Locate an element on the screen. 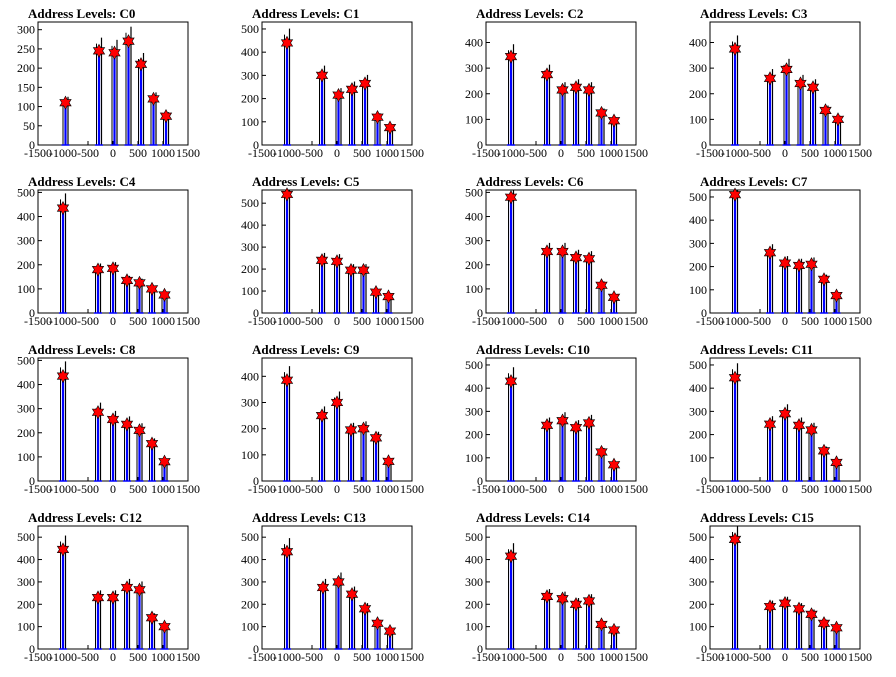 This screenshot has width=896, height=677. x-tick-label: -1000 is located at coordinates (735, 657).